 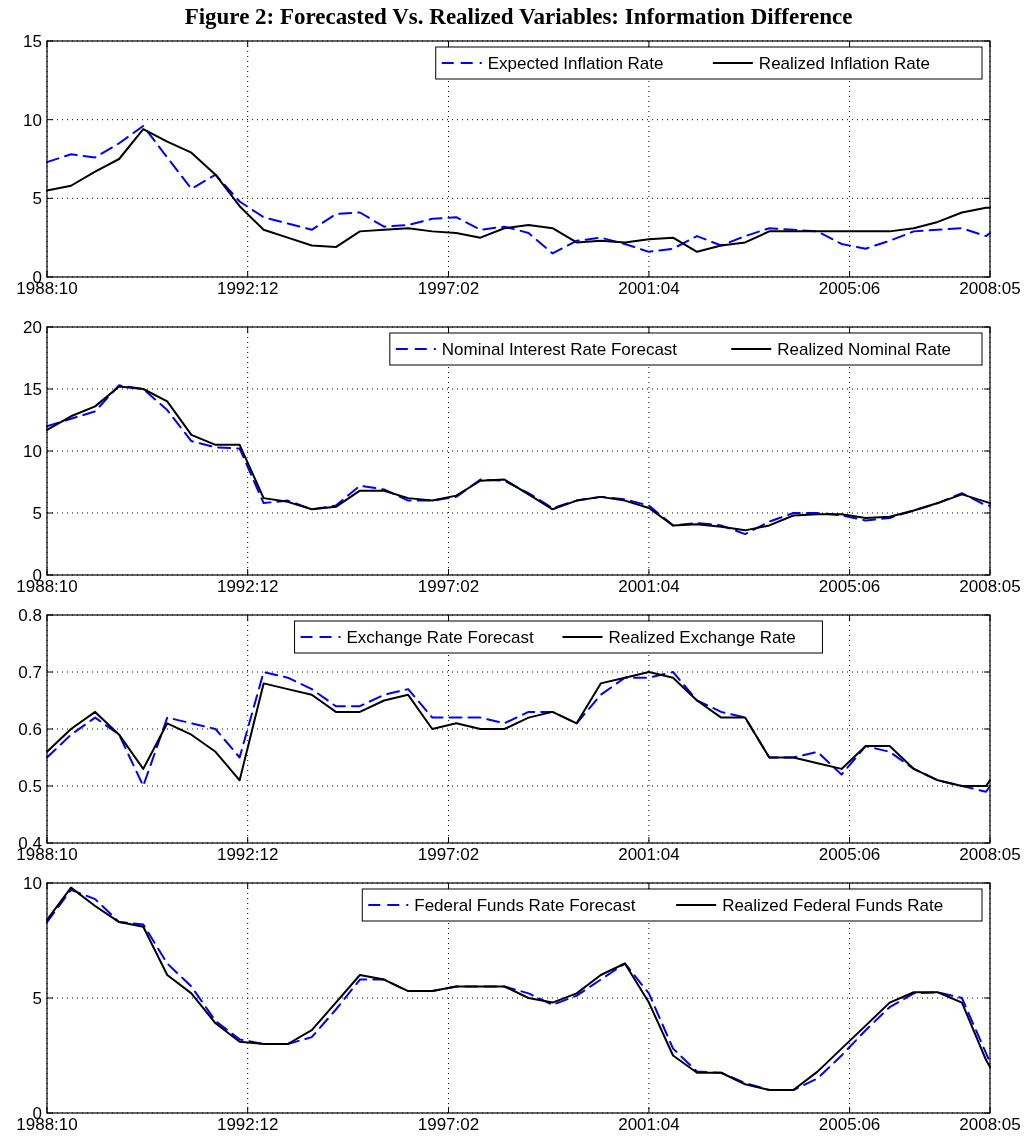 I want to click on legend-label: Exchange Rate Forecast, so click(x=440, y=637).